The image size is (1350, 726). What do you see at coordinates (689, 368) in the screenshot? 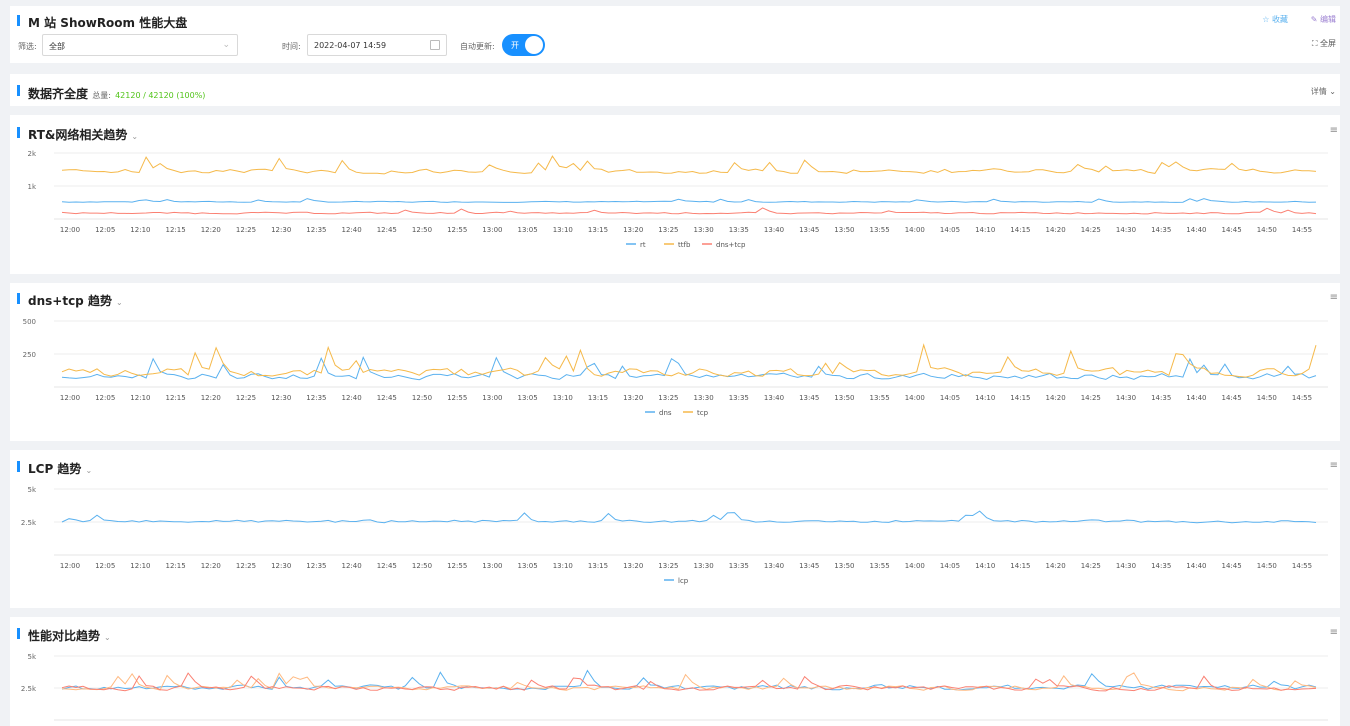
I see `series-line-dns` at bounding box center [689, 368].